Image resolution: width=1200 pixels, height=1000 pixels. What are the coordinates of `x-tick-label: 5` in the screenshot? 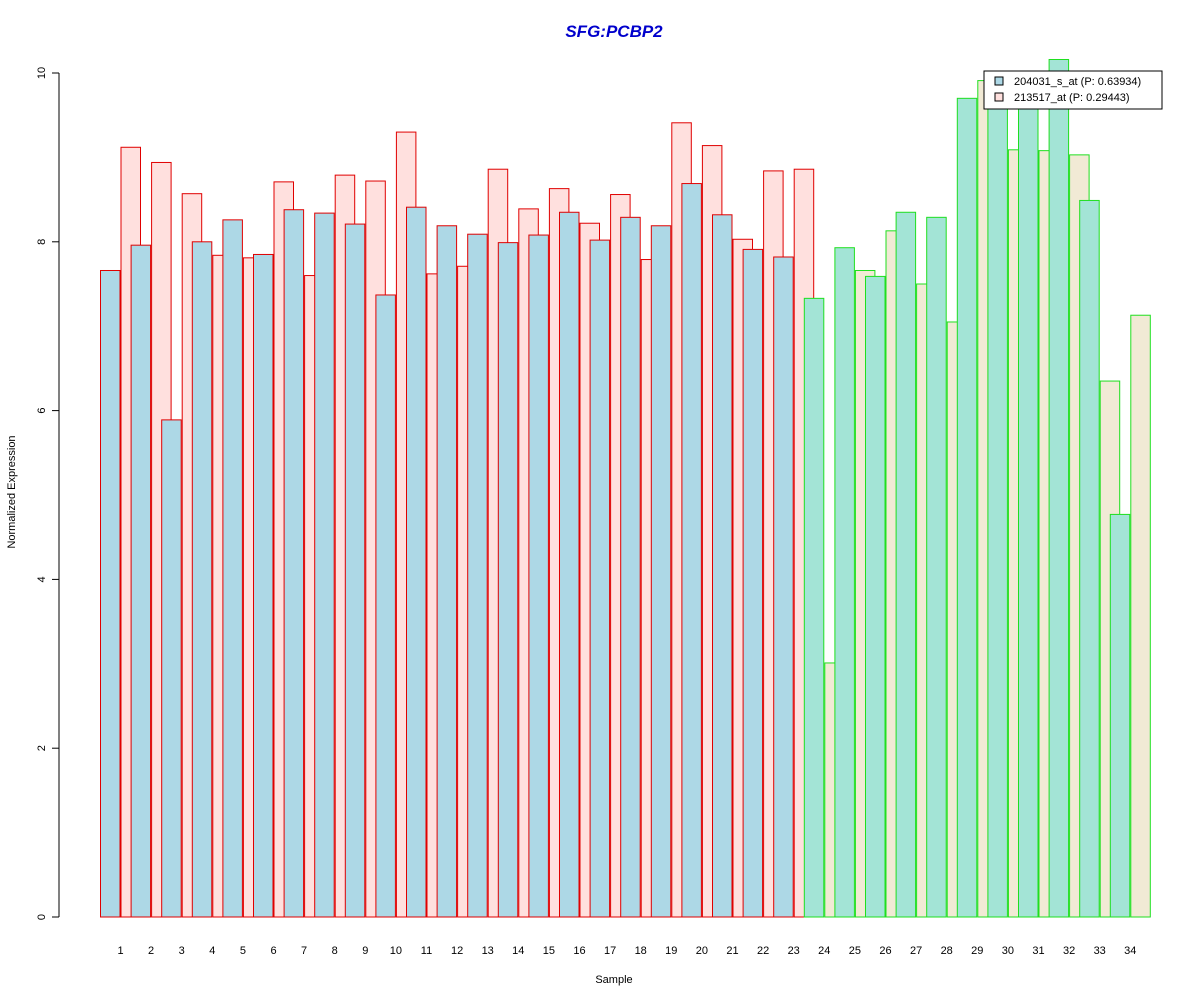 It's located at (243, 951).